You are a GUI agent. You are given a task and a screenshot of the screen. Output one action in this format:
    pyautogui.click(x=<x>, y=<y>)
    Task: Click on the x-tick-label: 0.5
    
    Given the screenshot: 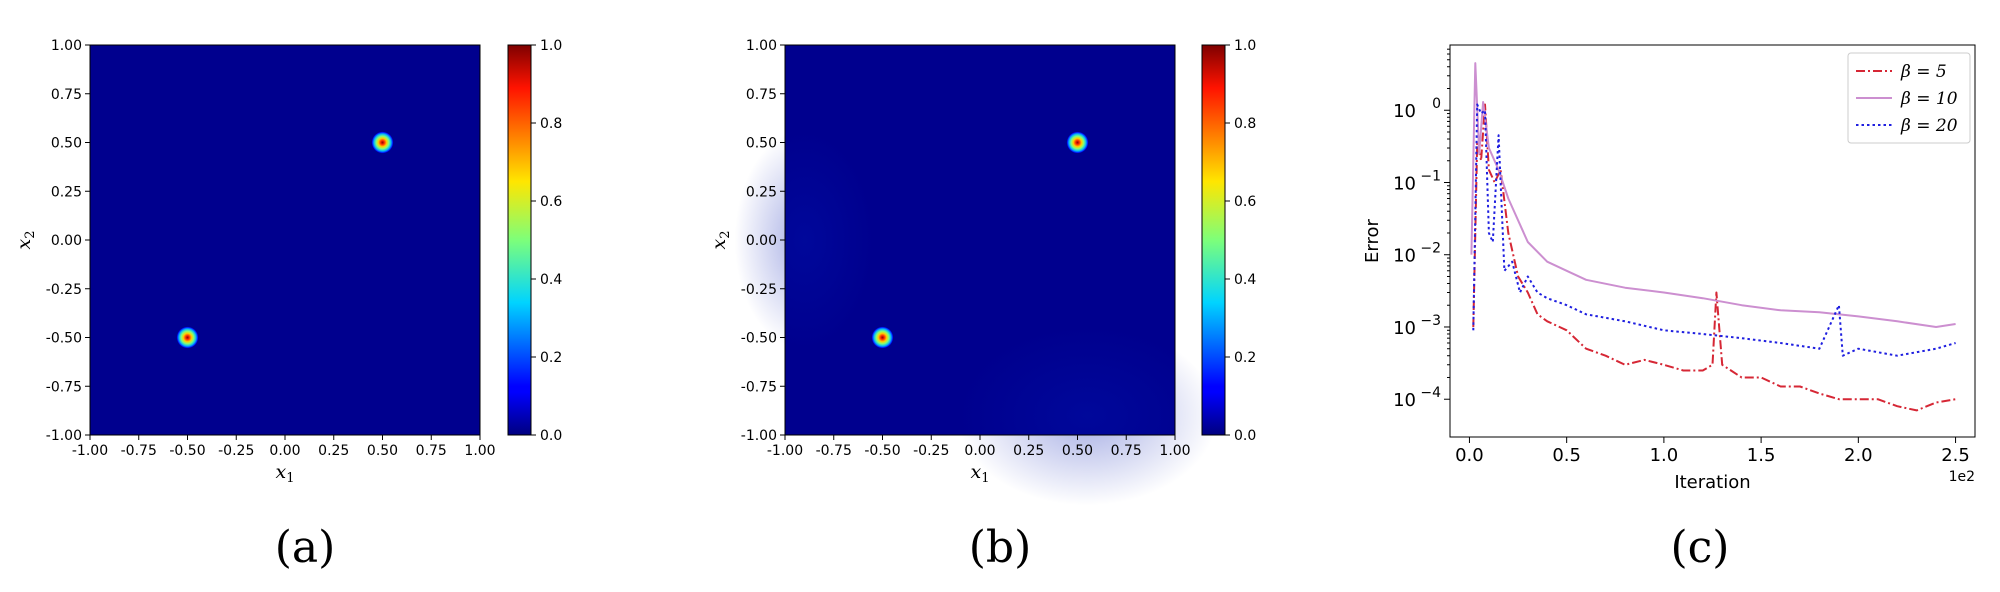 What is the action you would take?
    pyautogui.click(x=1566, y=455)
    